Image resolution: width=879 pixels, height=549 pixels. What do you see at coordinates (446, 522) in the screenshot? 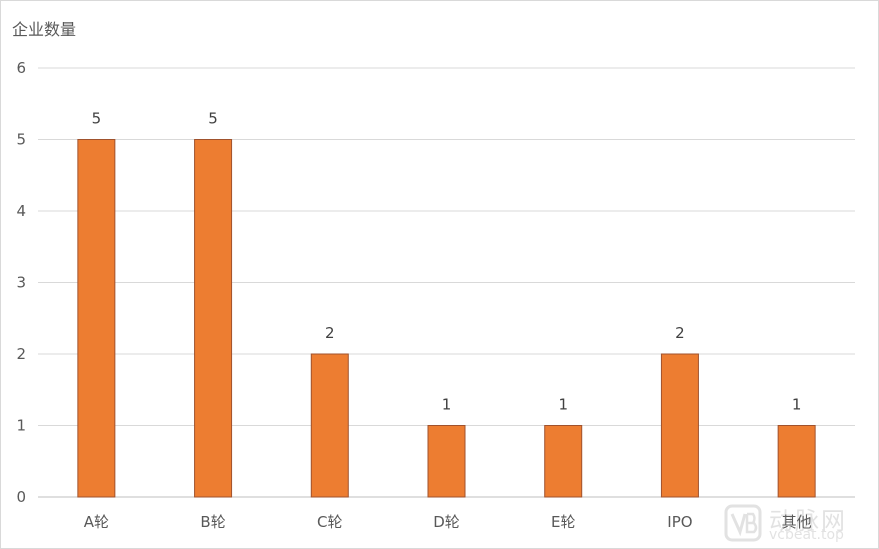
I see `x-tick-label: D轮` at bounding box center [446, 522].